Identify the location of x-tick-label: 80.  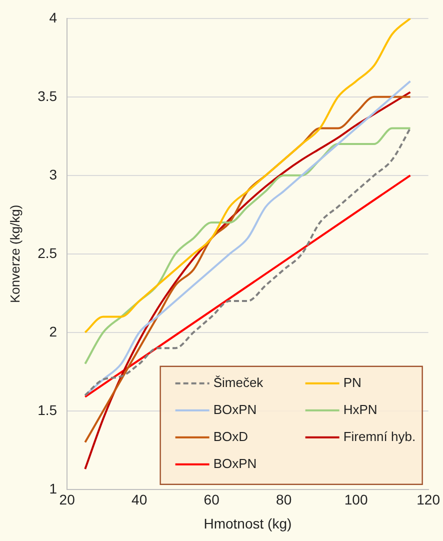
(284, 500).